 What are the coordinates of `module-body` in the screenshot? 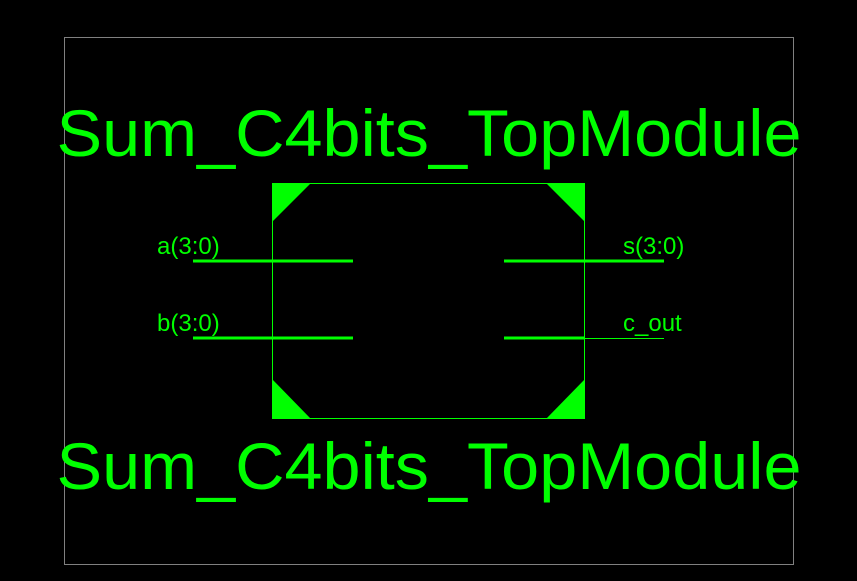 It's located at (428, 301).